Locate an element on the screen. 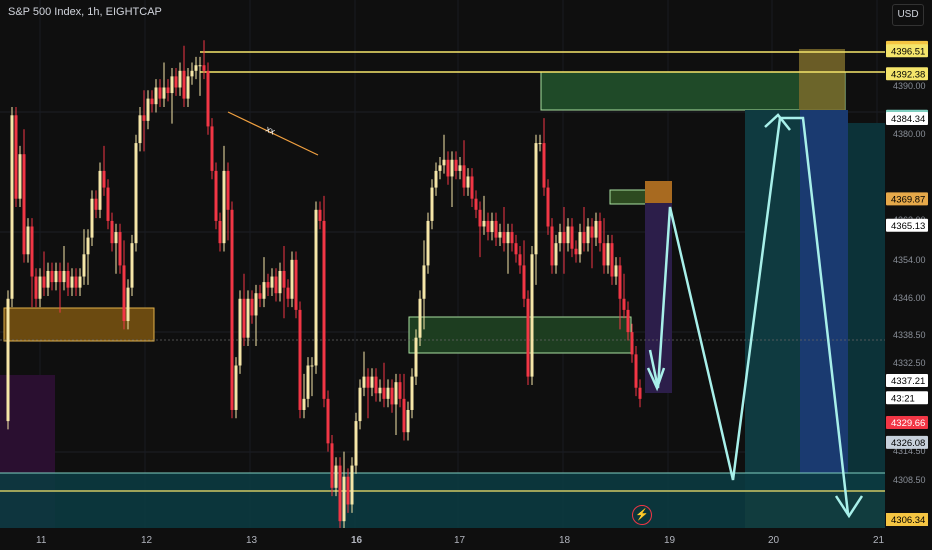  demand-box is located at coordinates (520, 335).